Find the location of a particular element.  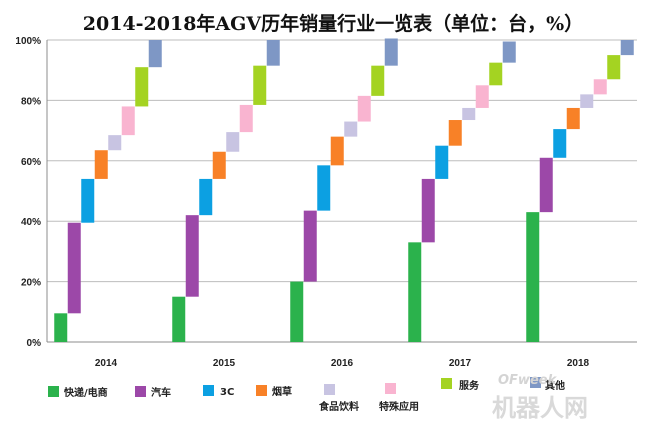

legend-label: 服务 is located at coordinates (469, 385).